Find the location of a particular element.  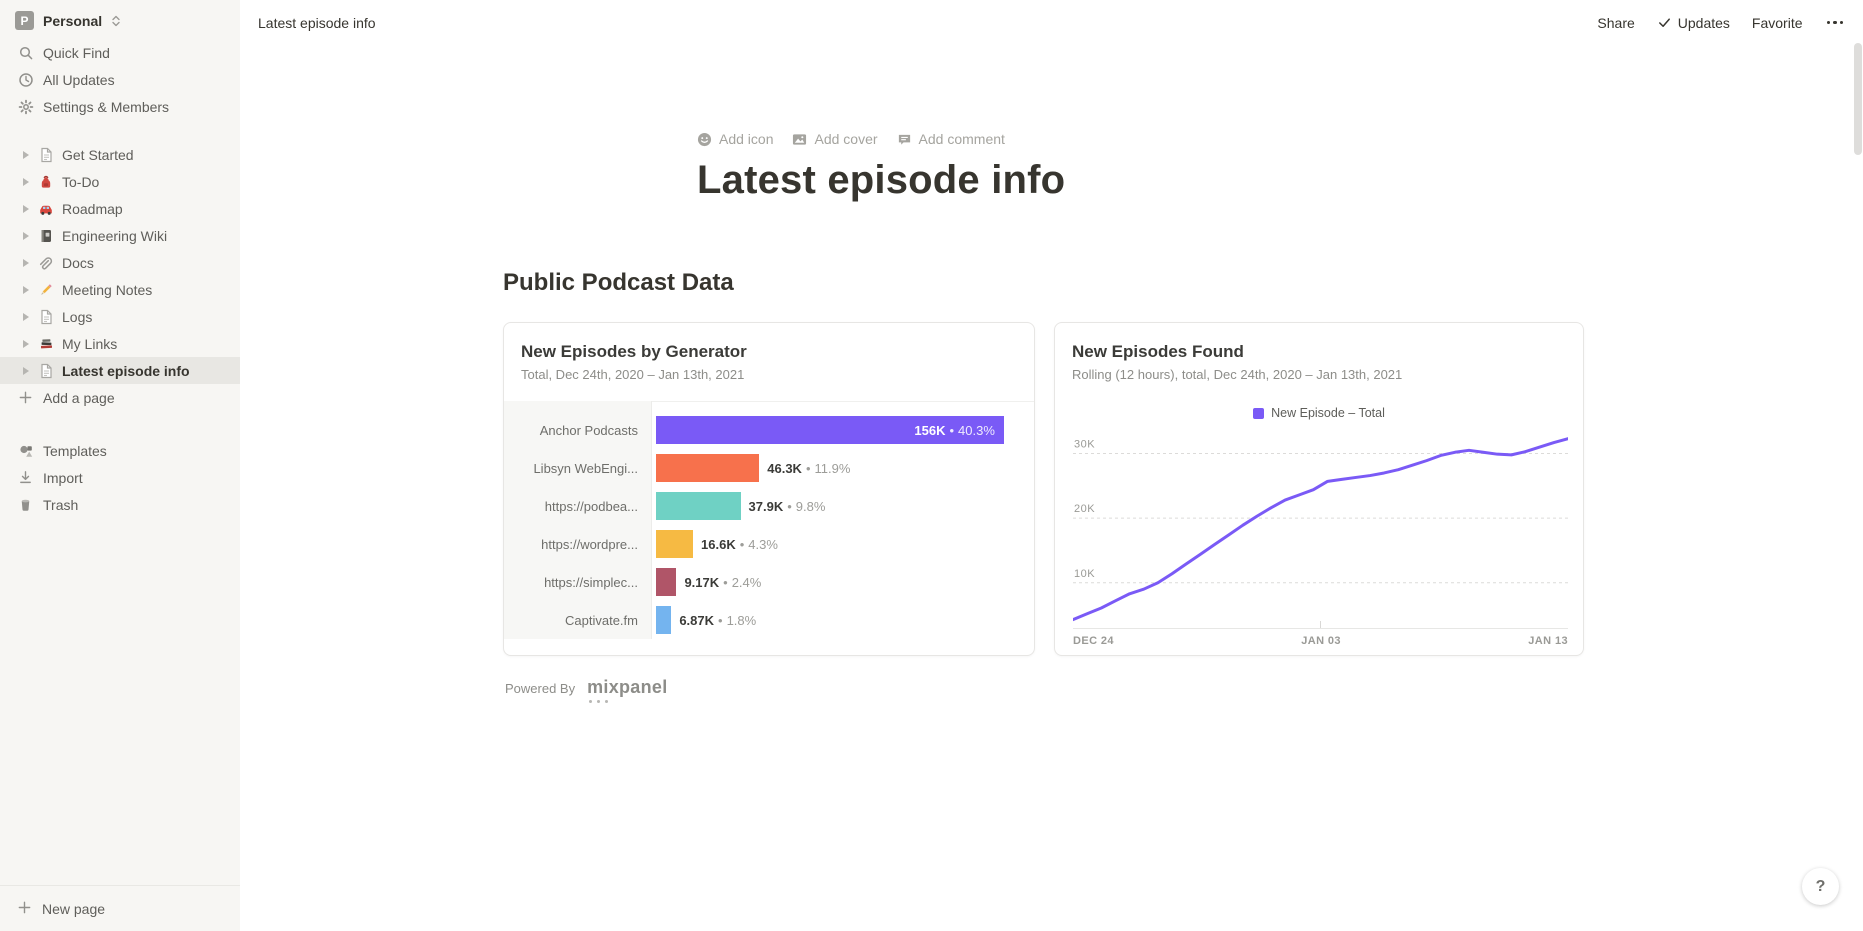

mixpanel-logo: mixpanel is located at coordinates (627, 690).